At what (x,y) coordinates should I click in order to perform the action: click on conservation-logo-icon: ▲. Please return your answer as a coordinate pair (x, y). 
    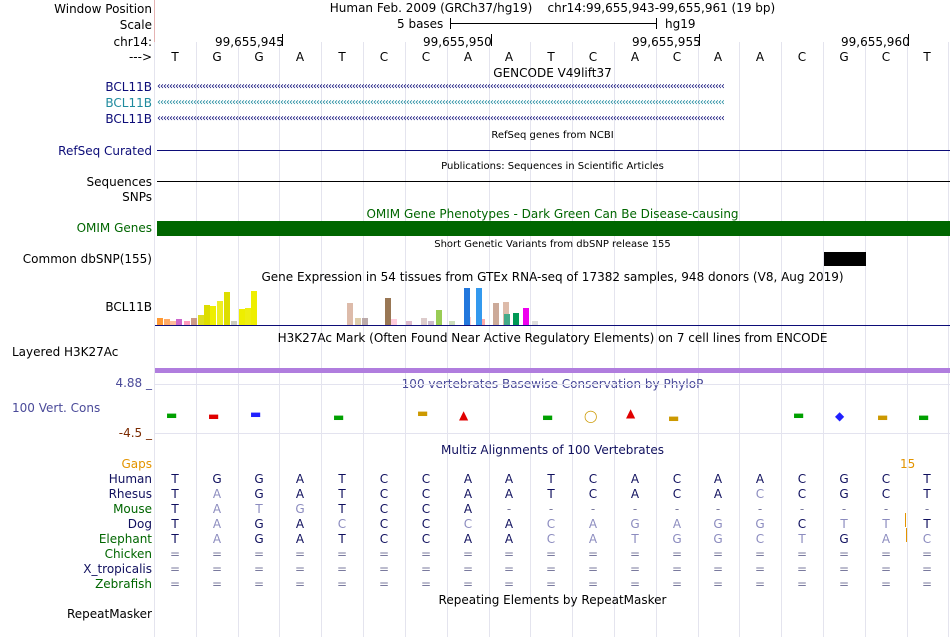
    Looking at the image, I should click on (464, 415).